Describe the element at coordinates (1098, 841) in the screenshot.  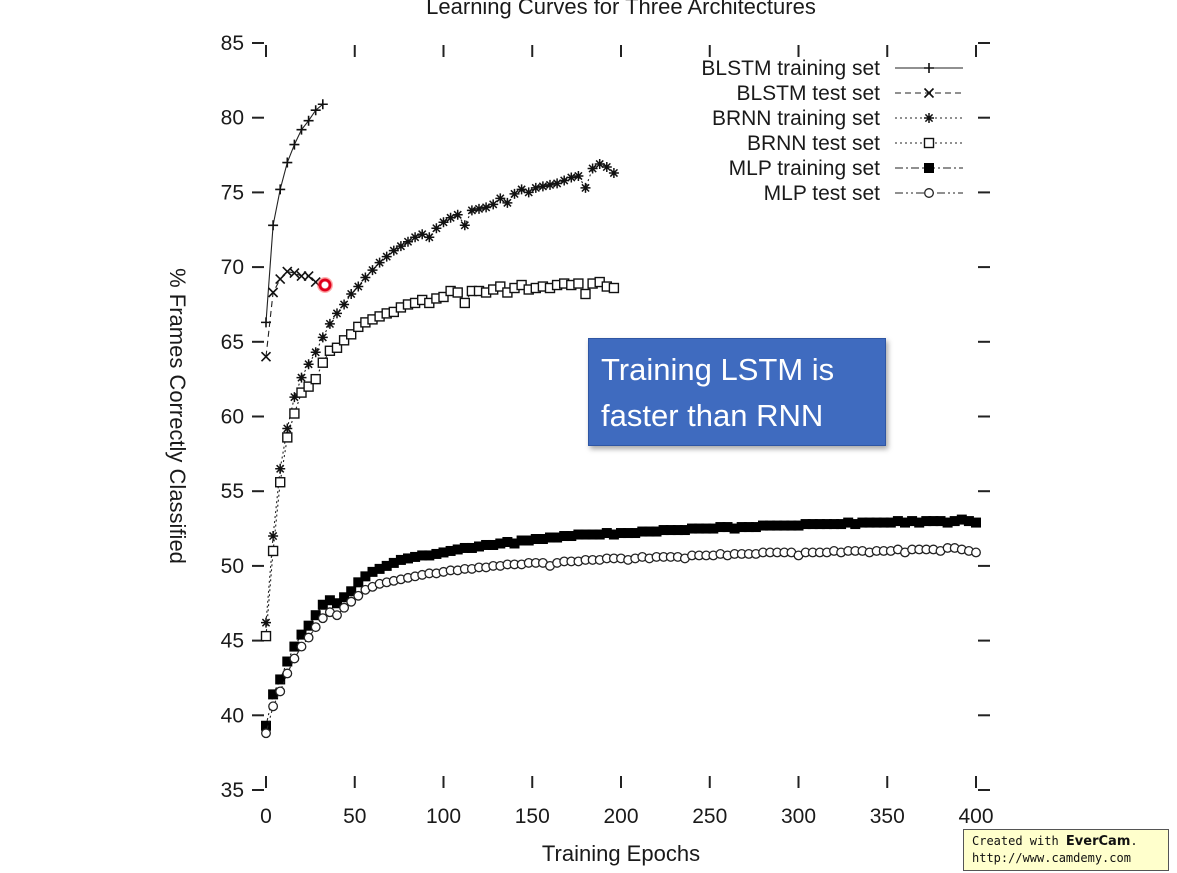
I see `watermark-brand: EverCam` at that location.